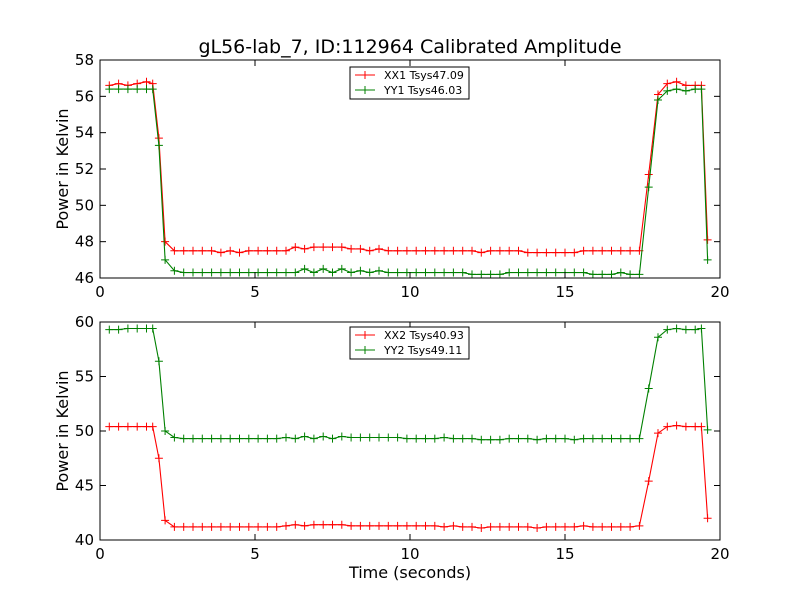  I want to click on x-tick-label: 5, so click(255, 292).